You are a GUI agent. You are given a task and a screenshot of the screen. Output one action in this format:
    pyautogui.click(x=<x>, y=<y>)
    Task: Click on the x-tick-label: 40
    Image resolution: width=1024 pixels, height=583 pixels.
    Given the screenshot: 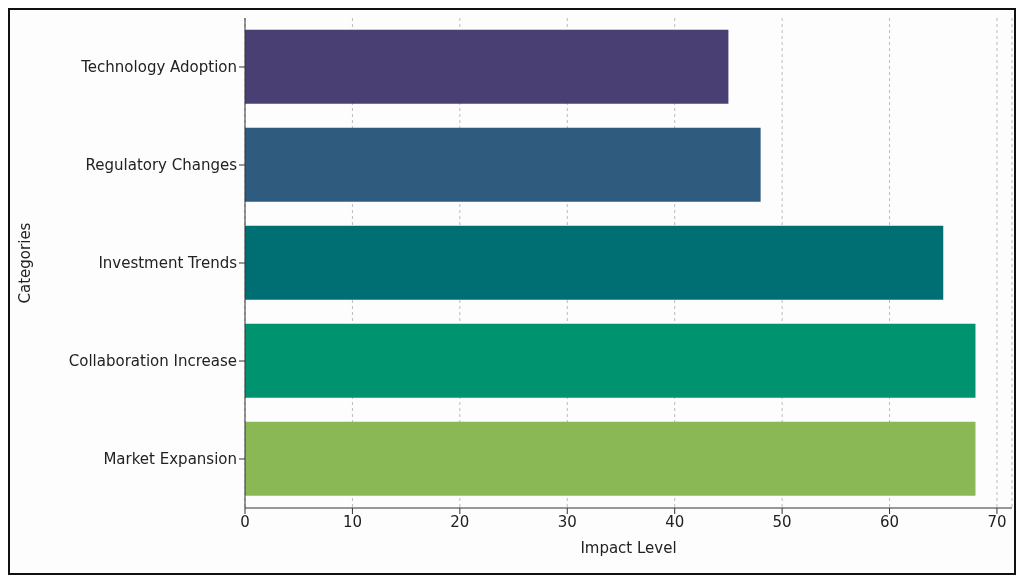 What is the action you would take?
    pyautogui.click(x=675, y=521)
    